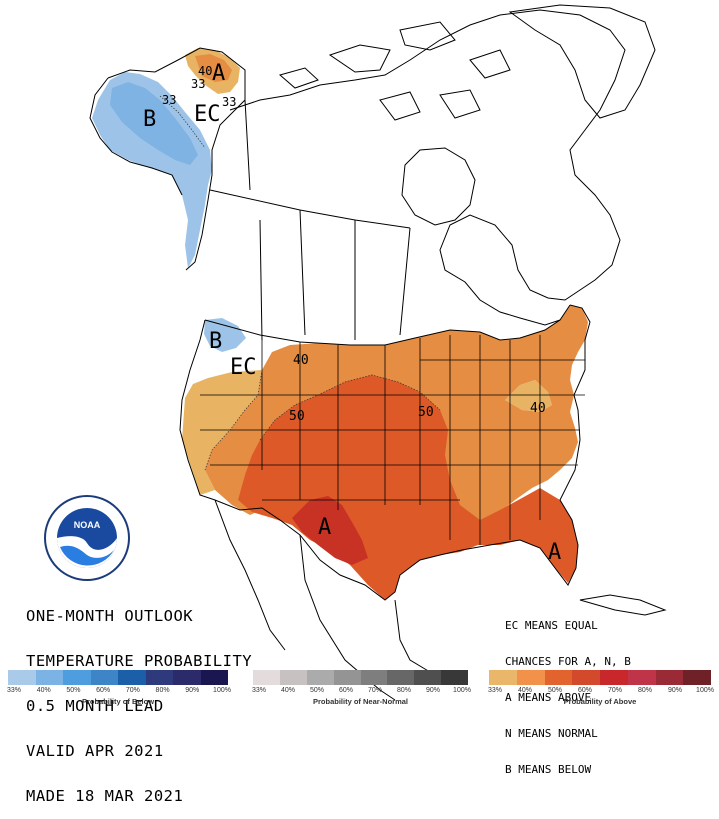 The width and height of the screenshot is (719, 819). Describe the element at coordinates (149, 119) in the screenshot. I see `label-alaska-b: B` at that location.